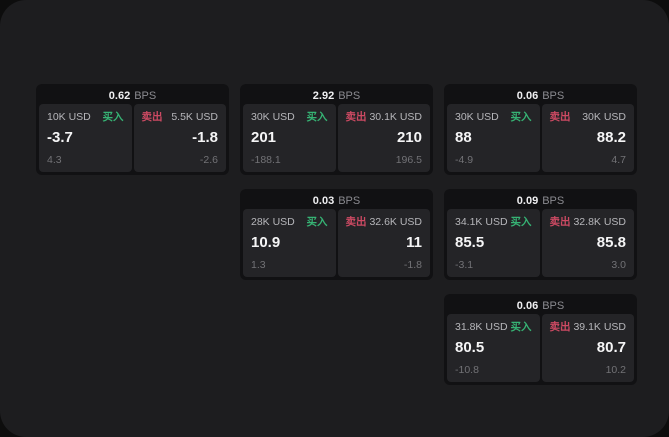  Describe the element at coordinates (540, 200) in the screenshot. I see `card-header: 0.09 BPS` at that location.